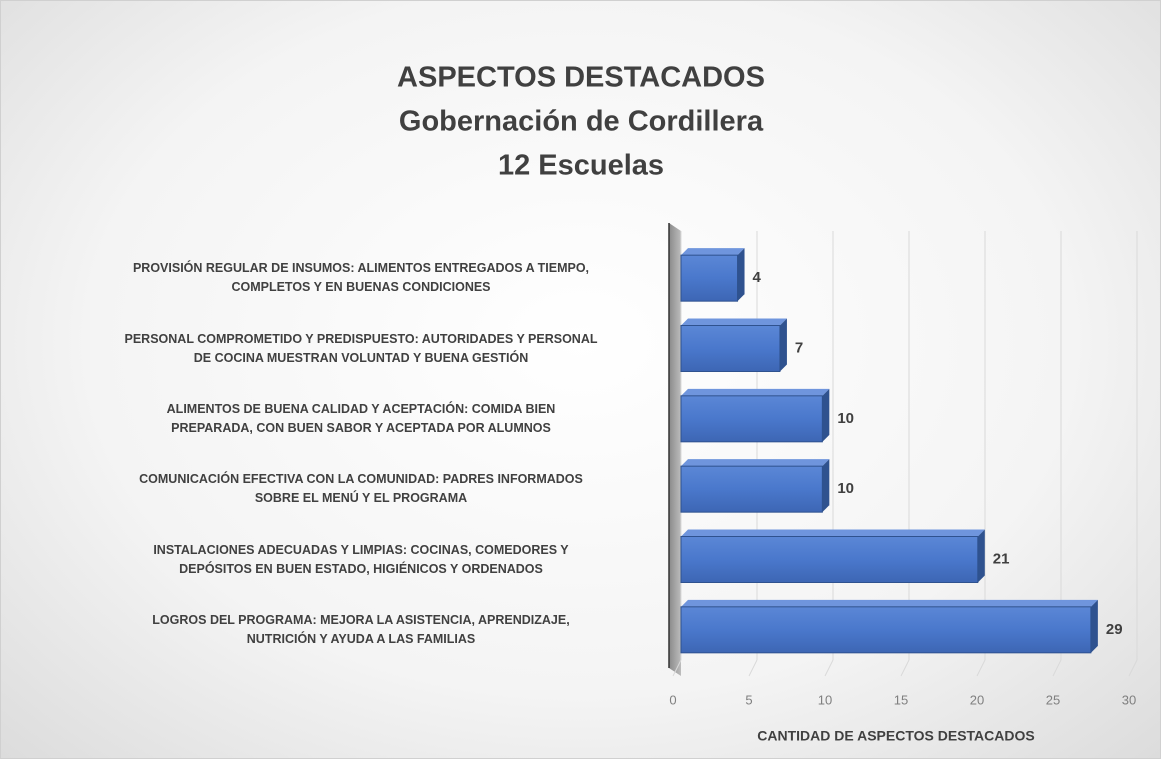 This screenshot has height=759, width=1161. What do you see at coordinates (1053, 699) in the screenshot?
I see `x-tick-label: 25` at bounding box center [1053, 699].